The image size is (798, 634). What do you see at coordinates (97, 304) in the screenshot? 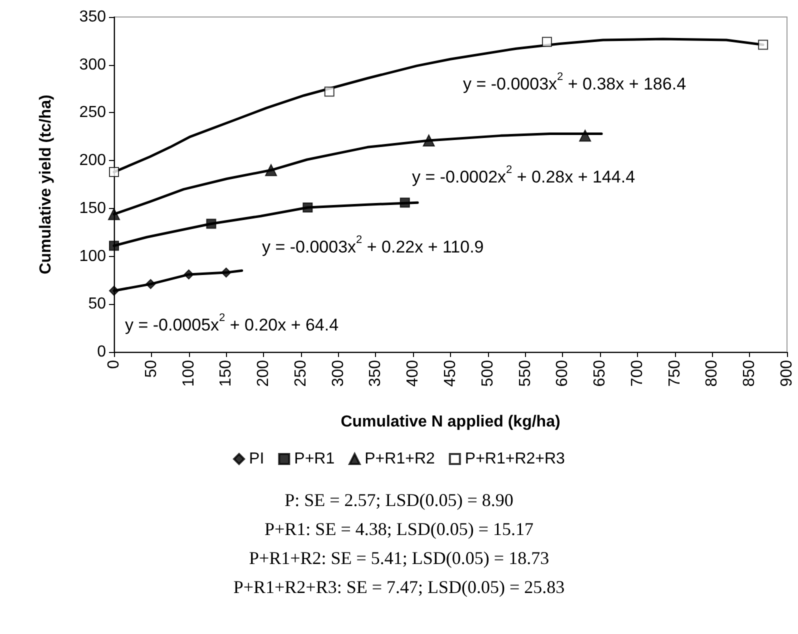
I see `y-tick-label: 50` at bounding box center [97, 304].